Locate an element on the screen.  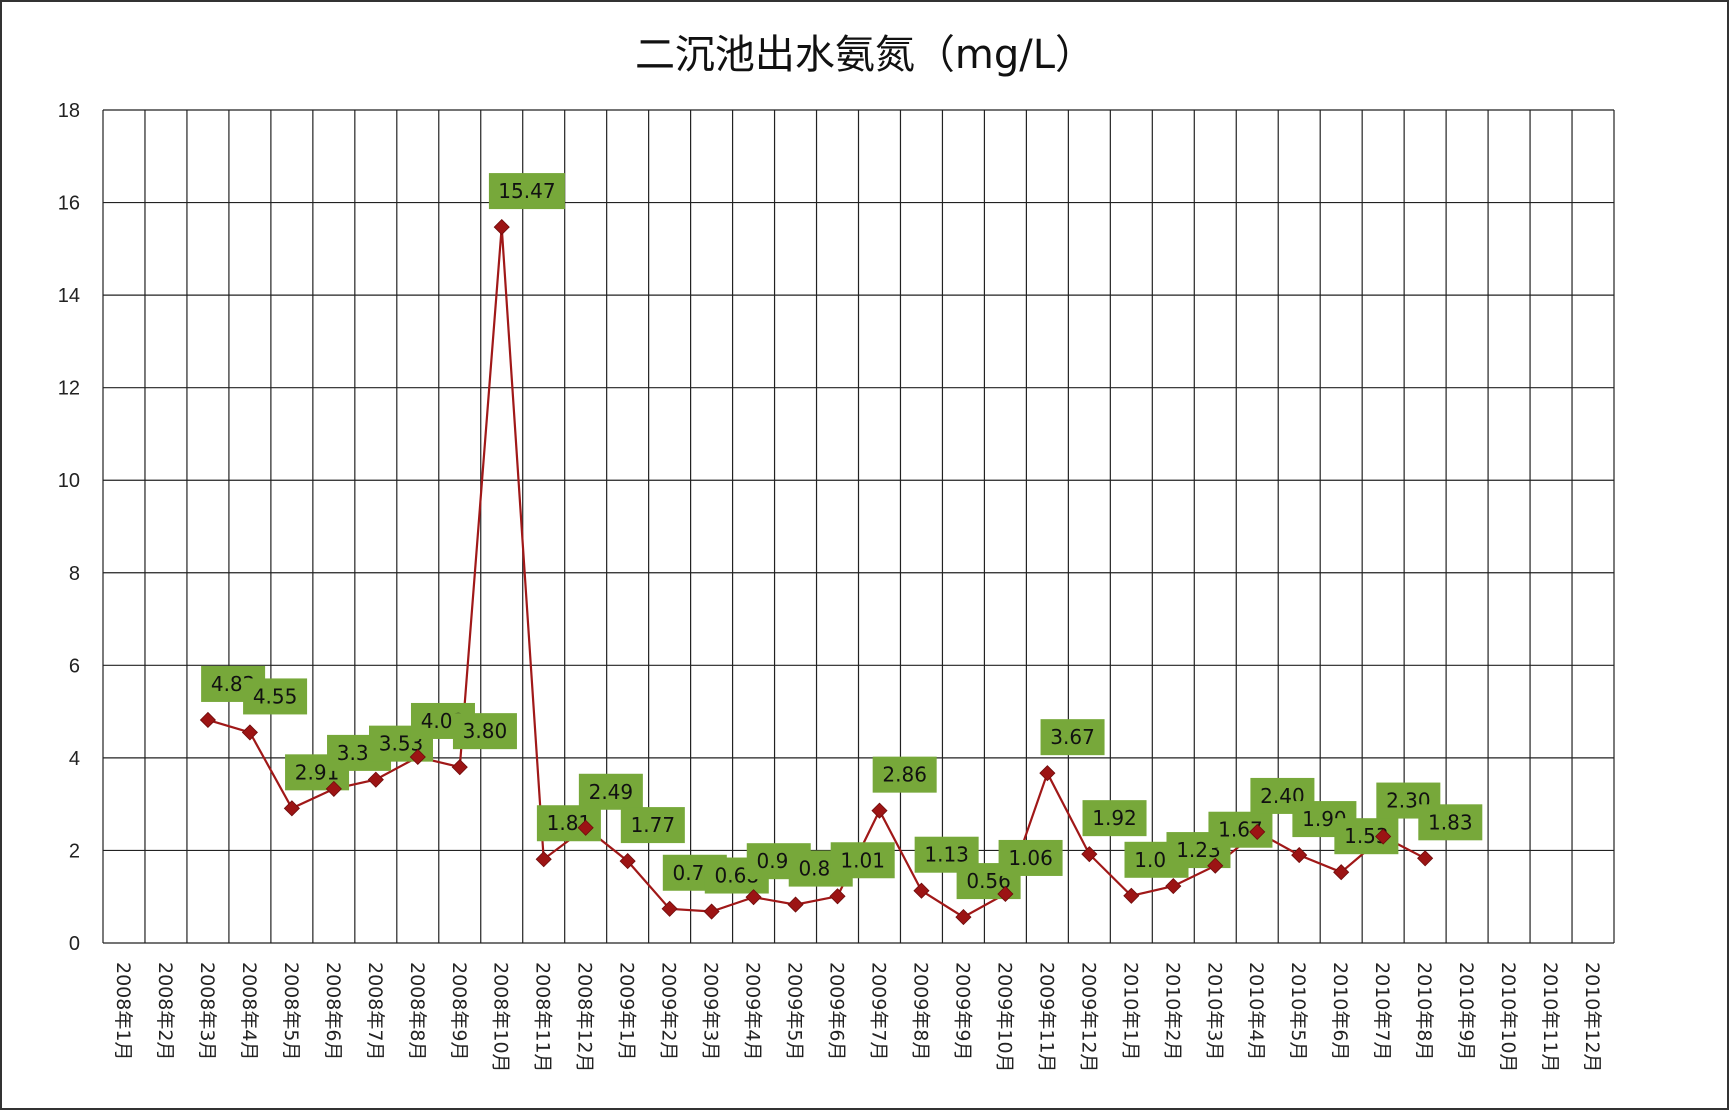
x-tick-label: 2008年9月 is located at coordinates (459, 1011).